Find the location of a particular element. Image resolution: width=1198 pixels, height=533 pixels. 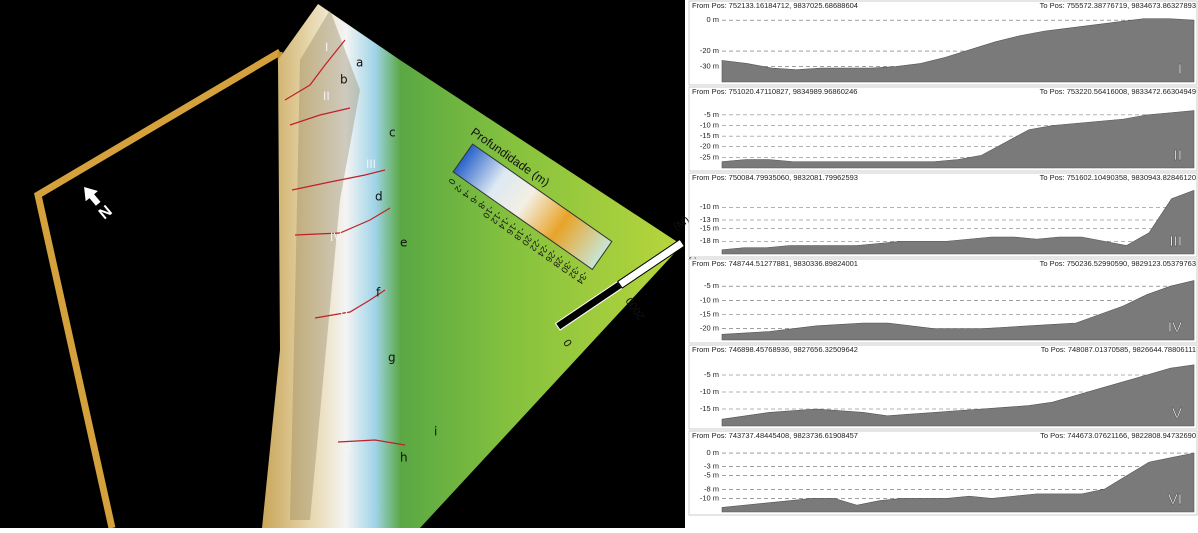

scale-segment is located at coordinates (651, 263).